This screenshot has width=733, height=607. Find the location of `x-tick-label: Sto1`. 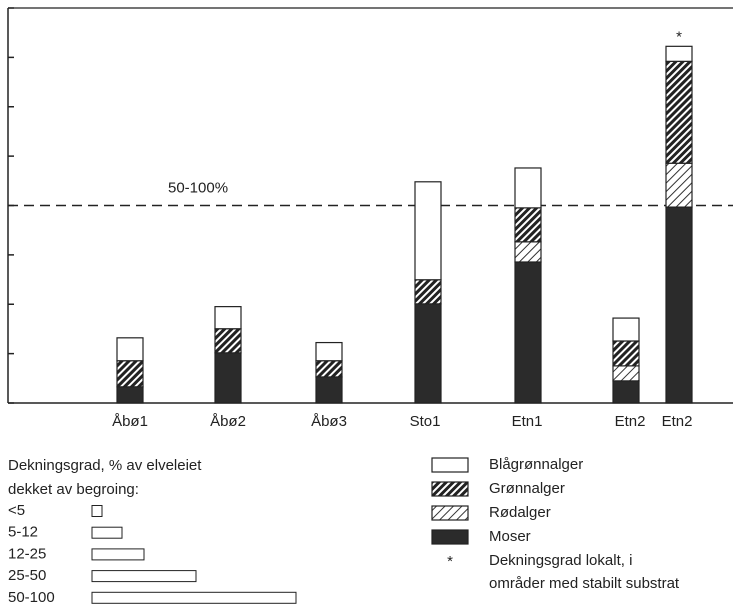

x-tick-label: Sto1 is located at coordinates (425, 421).